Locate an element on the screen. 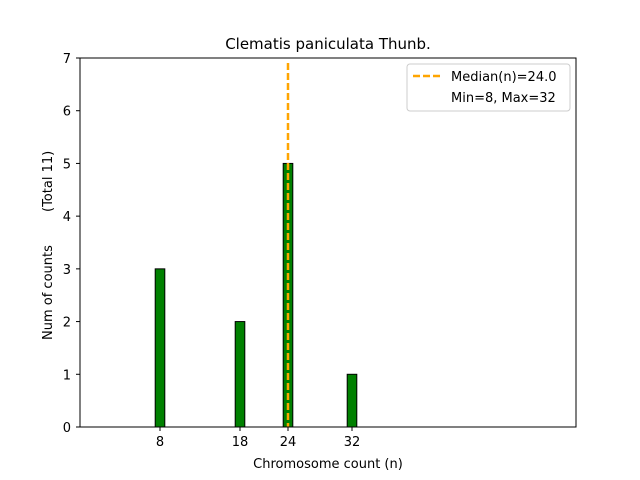  y-tick-label-1: 1 is located at coordinates (67, 375).